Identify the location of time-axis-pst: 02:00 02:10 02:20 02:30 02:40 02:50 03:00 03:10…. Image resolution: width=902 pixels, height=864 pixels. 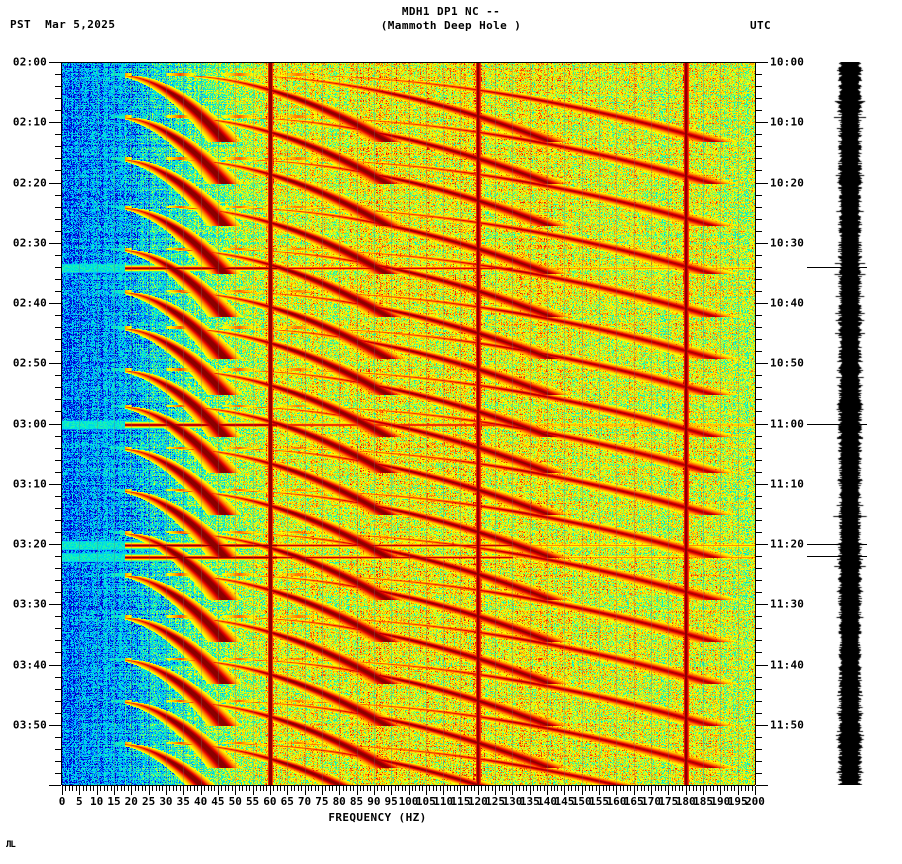
(37, 421).